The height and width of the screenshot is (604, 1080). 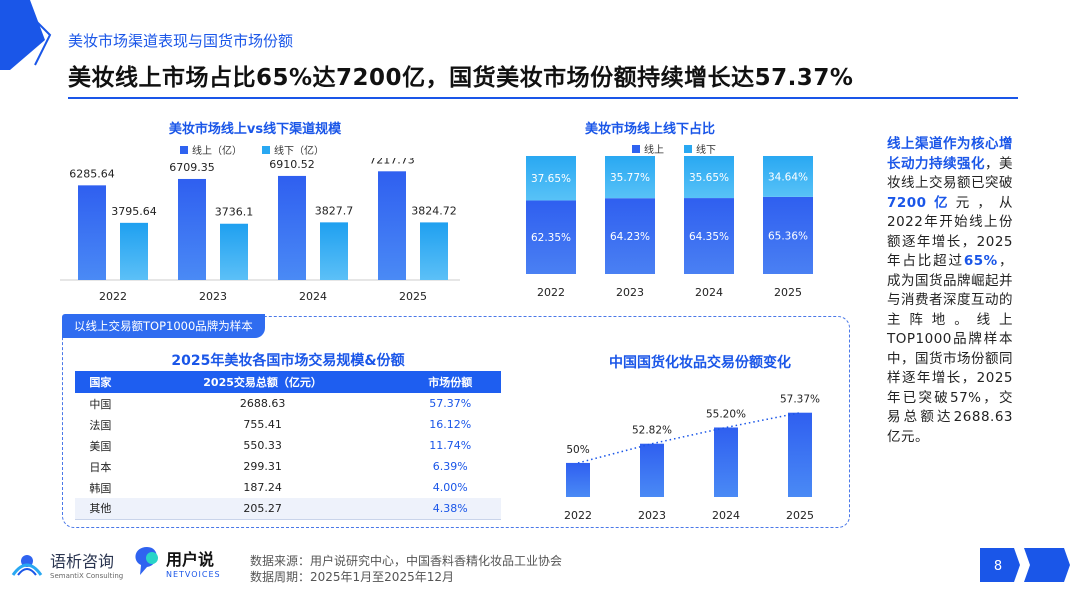 I want to click on table-row: 美国 550.33 11.74%, so click(x=288, y=445).